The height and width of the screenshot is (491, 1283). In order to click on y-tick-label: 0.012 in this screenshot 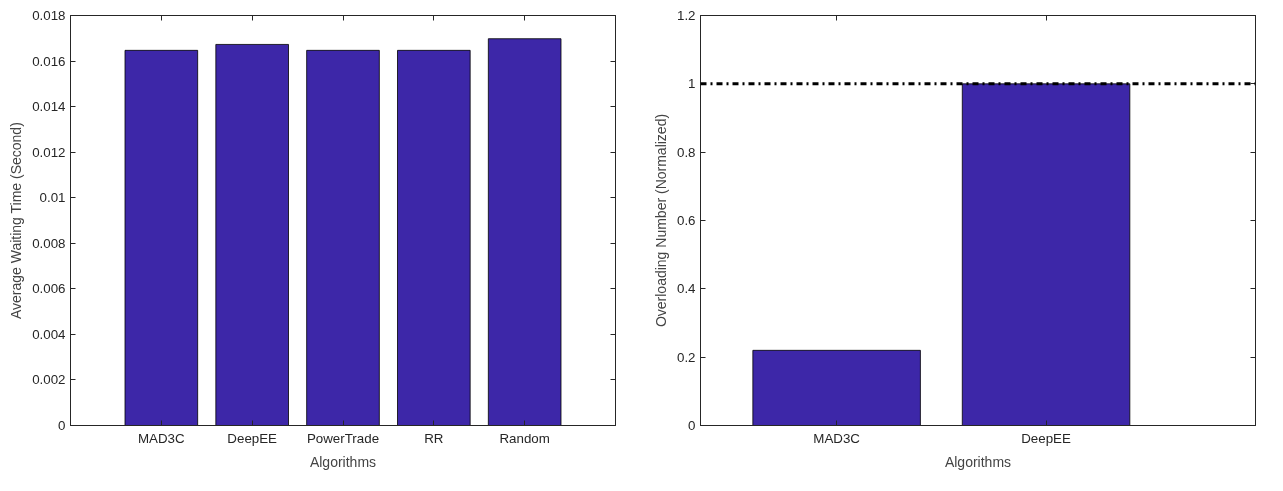, I will do `click(49, 152)`.